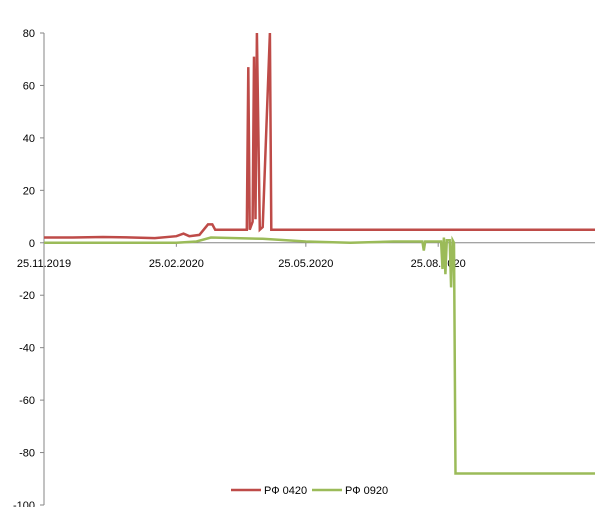 The image size is (598, 507). I want to click on x-tick-label: 25.05.2020, so click(305, 264).